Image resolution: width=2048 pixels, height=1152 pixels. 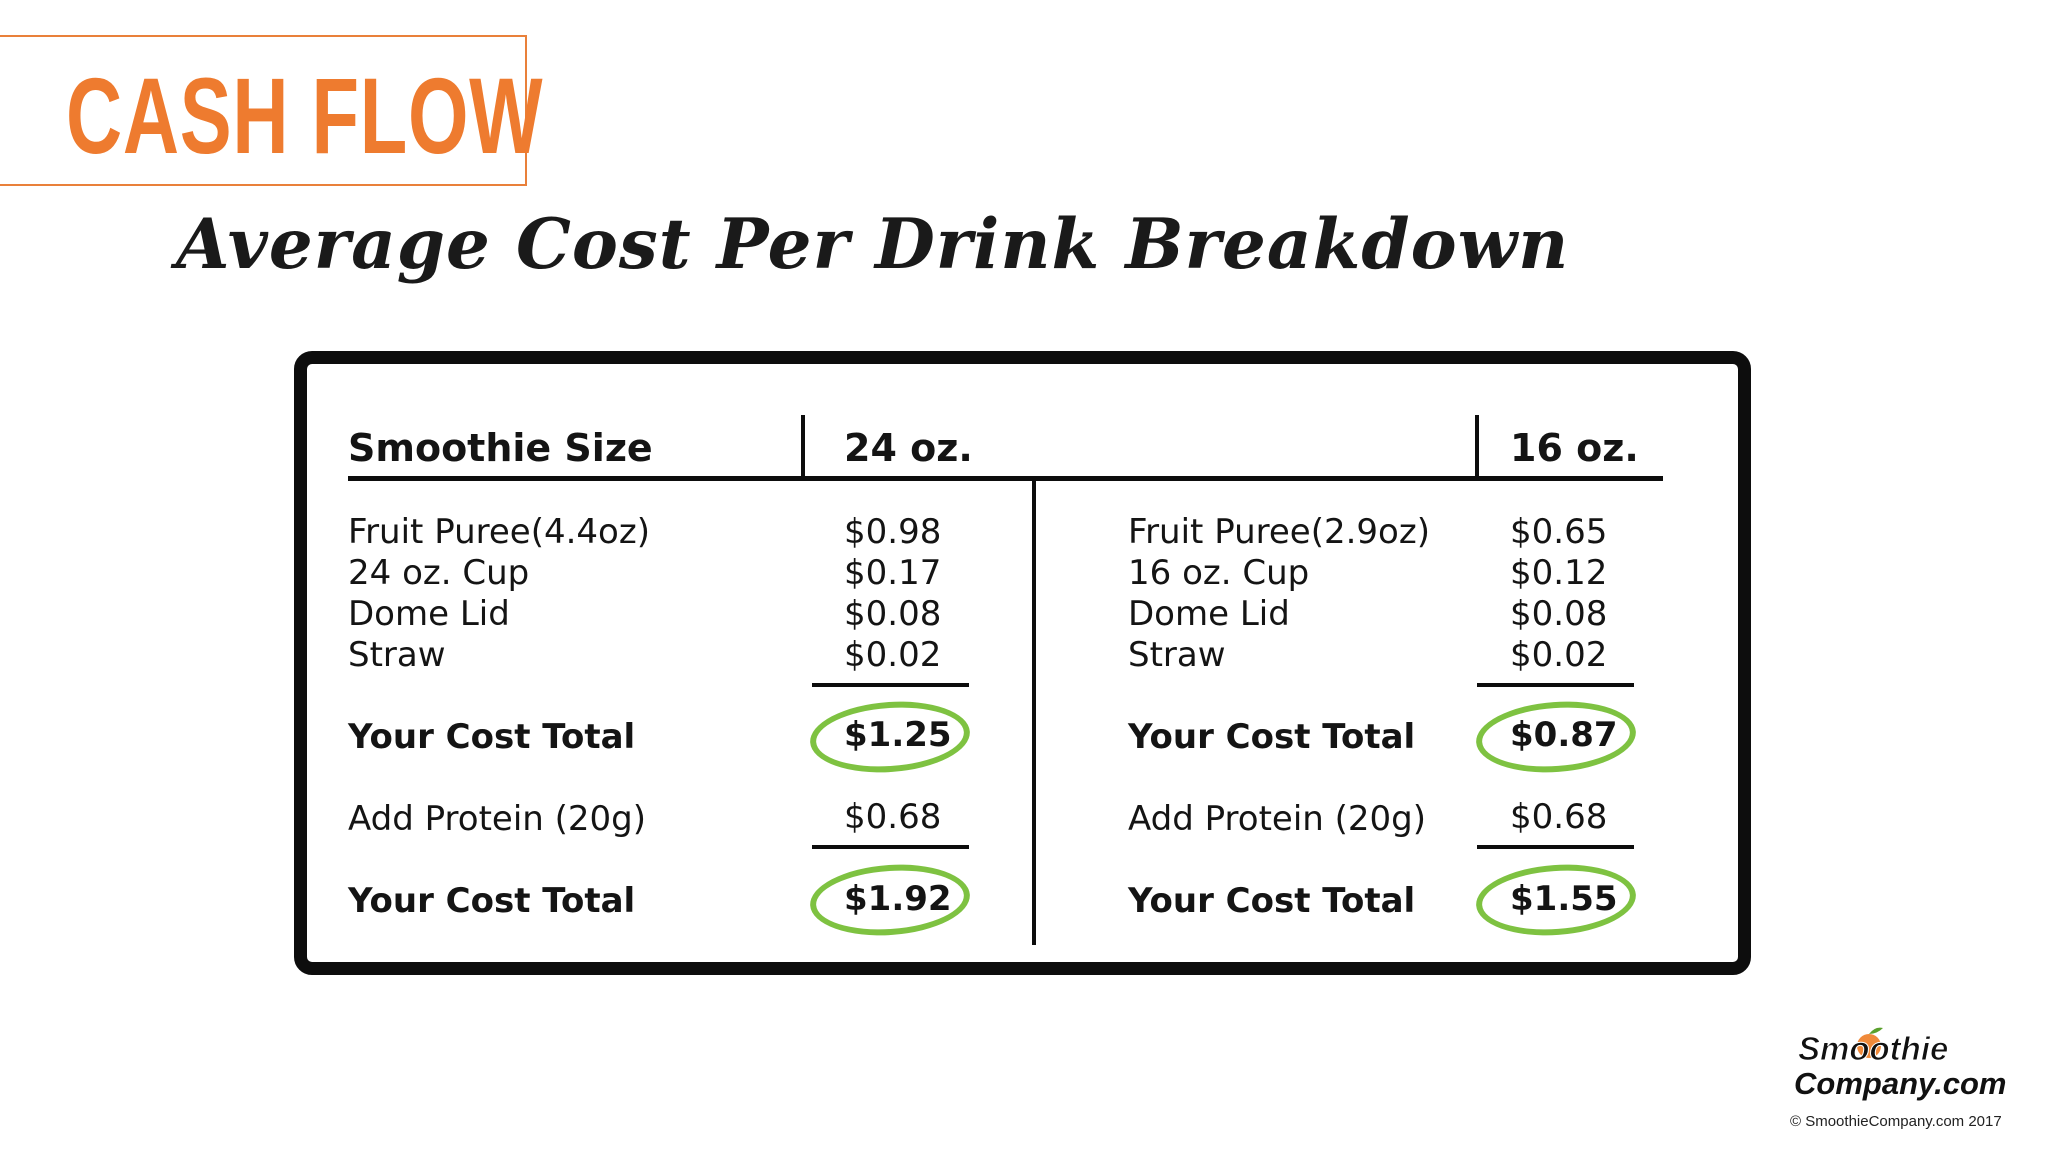 What do you see at coordinates (1900, 1083) in the screenshot?
I see `logo-line2: Company.com` at bounding box center [1900, 1083].